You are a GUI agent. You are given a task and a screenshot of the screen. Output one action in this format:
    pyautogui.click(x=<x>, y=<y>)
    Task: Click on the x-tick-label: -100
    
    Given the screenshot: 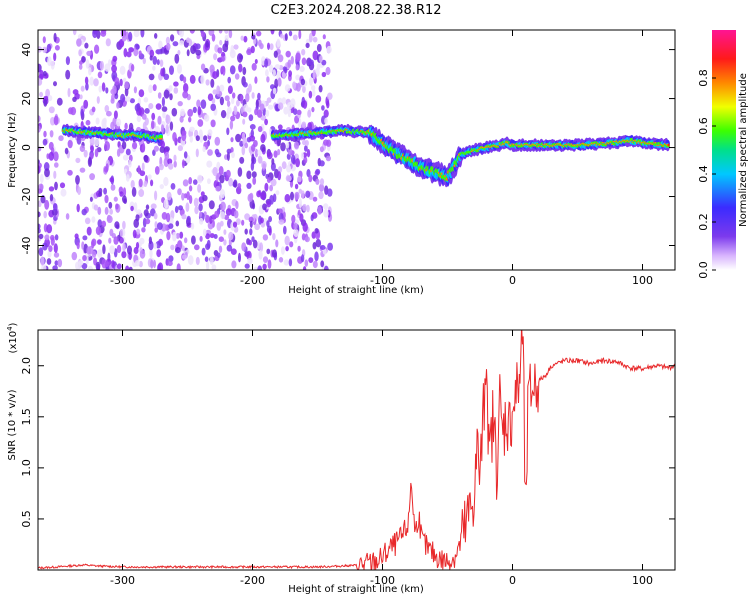 What is the action you would take?
    pyautogui.click(x=382, y=580)
    